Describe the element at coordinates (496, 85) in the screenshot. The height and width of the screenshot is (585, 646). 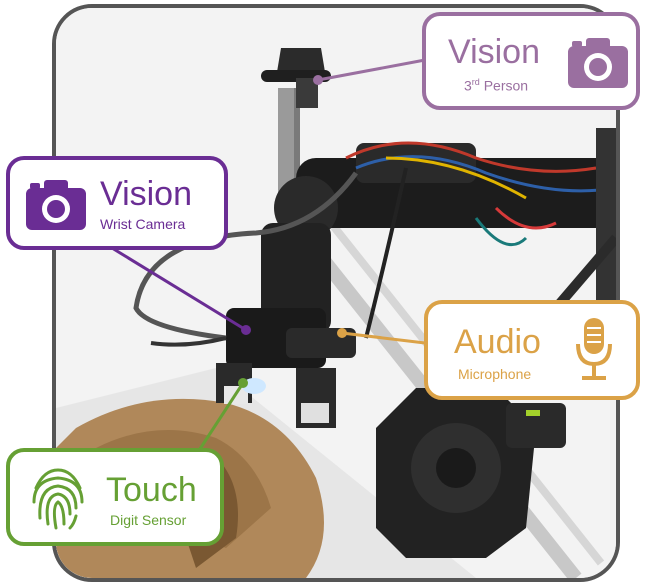
I see `callout-vision-third-subtitle: 3rd Person` at that location.